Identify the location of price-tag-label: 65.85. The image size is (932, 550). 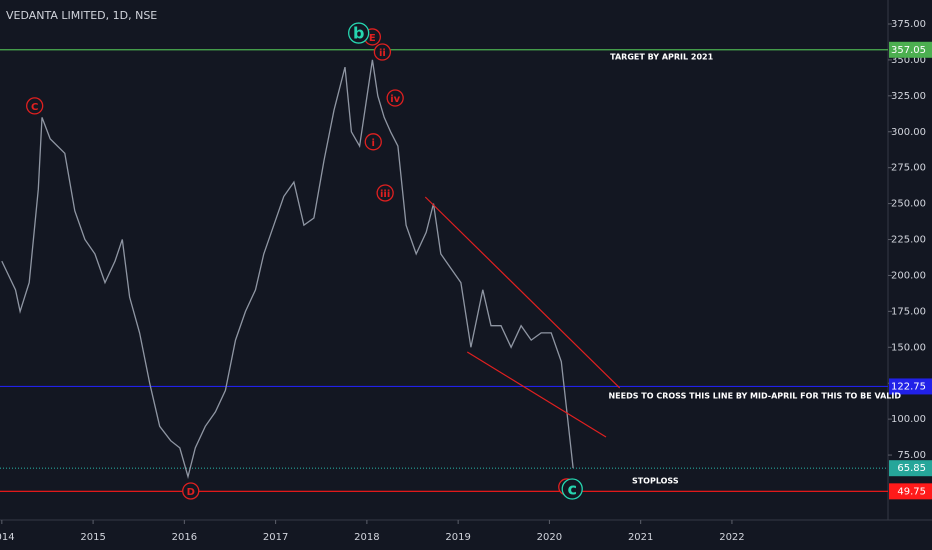
(911, 468).